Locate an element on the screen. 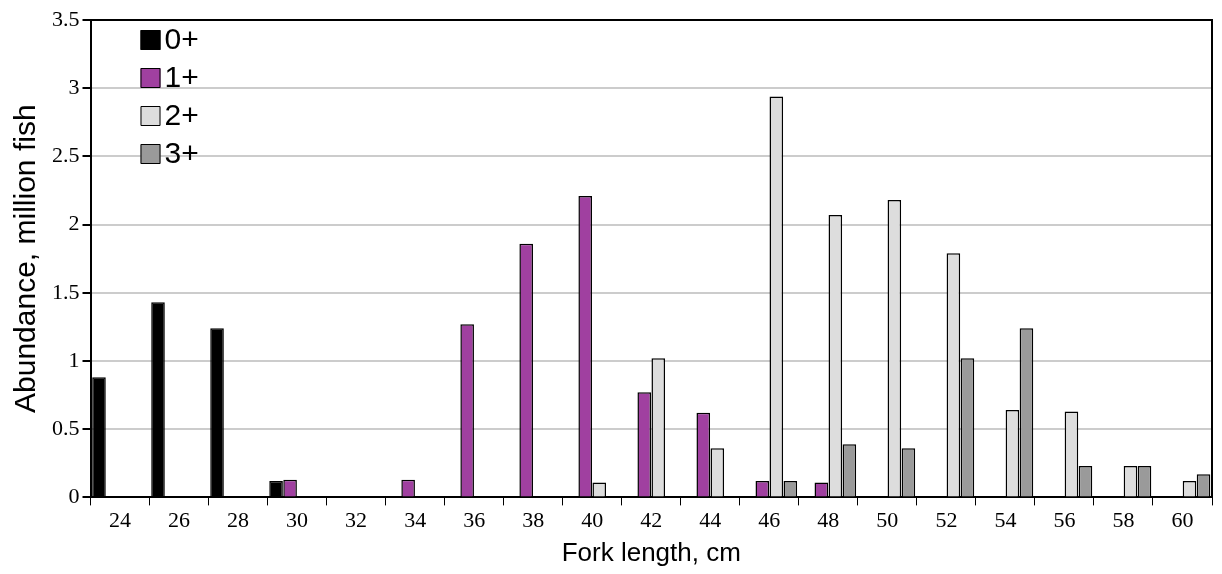 Image resolution: width=1222 pixels, height=574 pixels. x-tick-label: 34 is located at coordinates (415, 520).